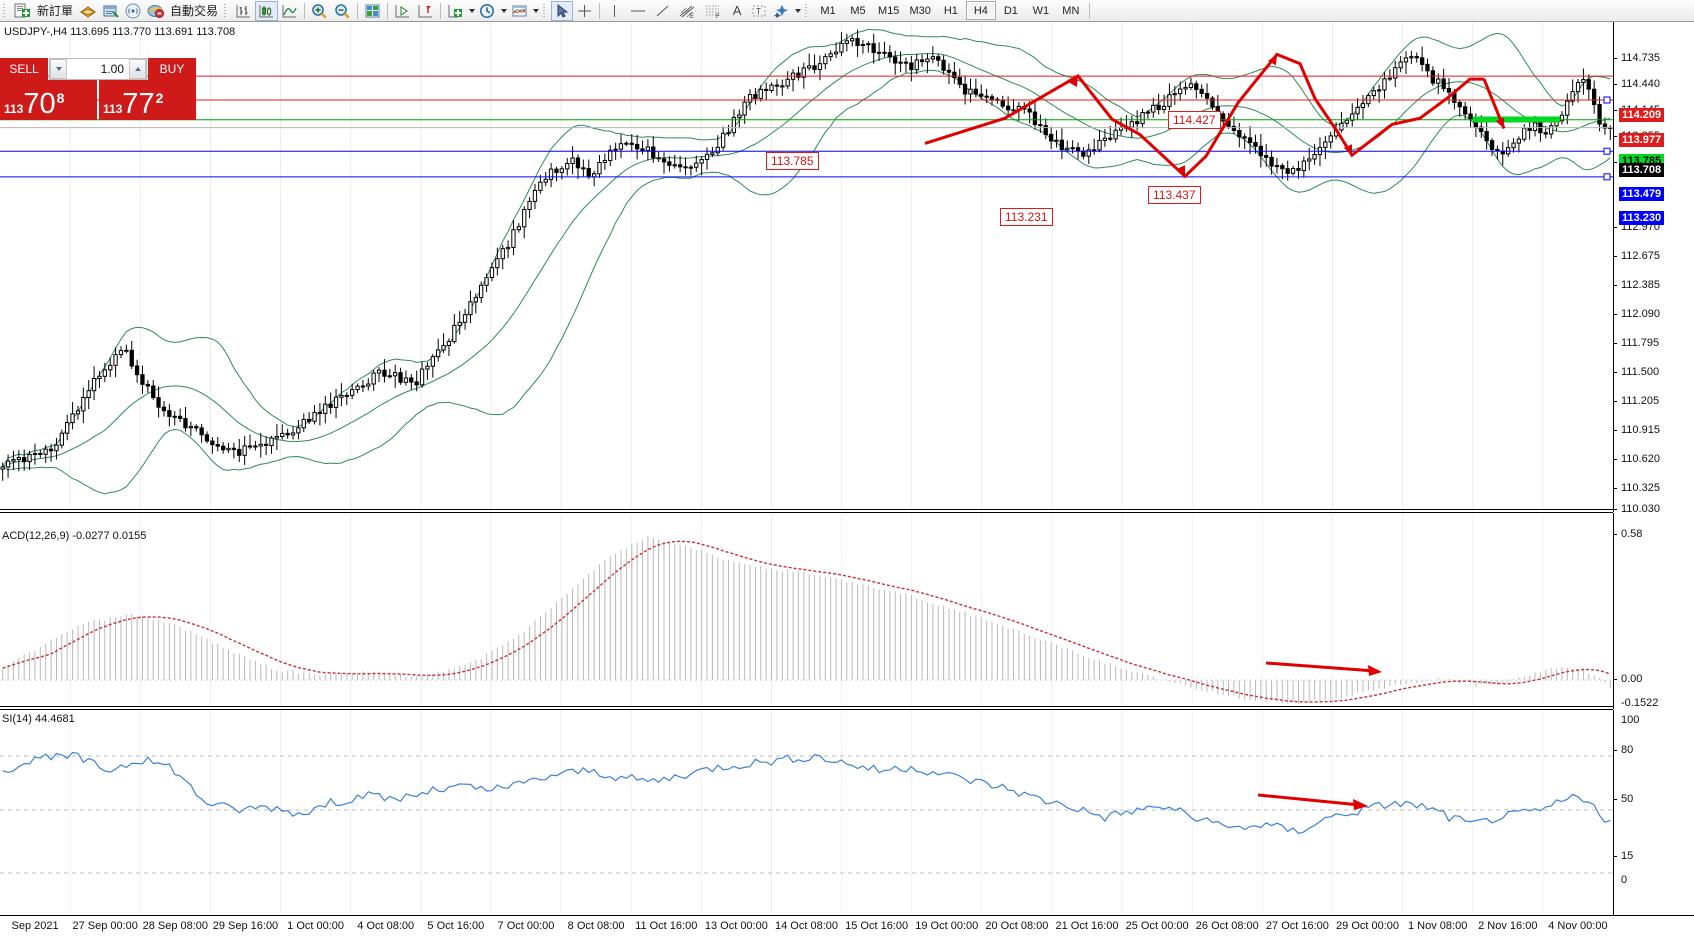 This screenshot has width=1694, height=938. What do you see at coordinates (243, 11) in the screenshot?
I see `bar-chart-icon` at bounding box center [243, 11].